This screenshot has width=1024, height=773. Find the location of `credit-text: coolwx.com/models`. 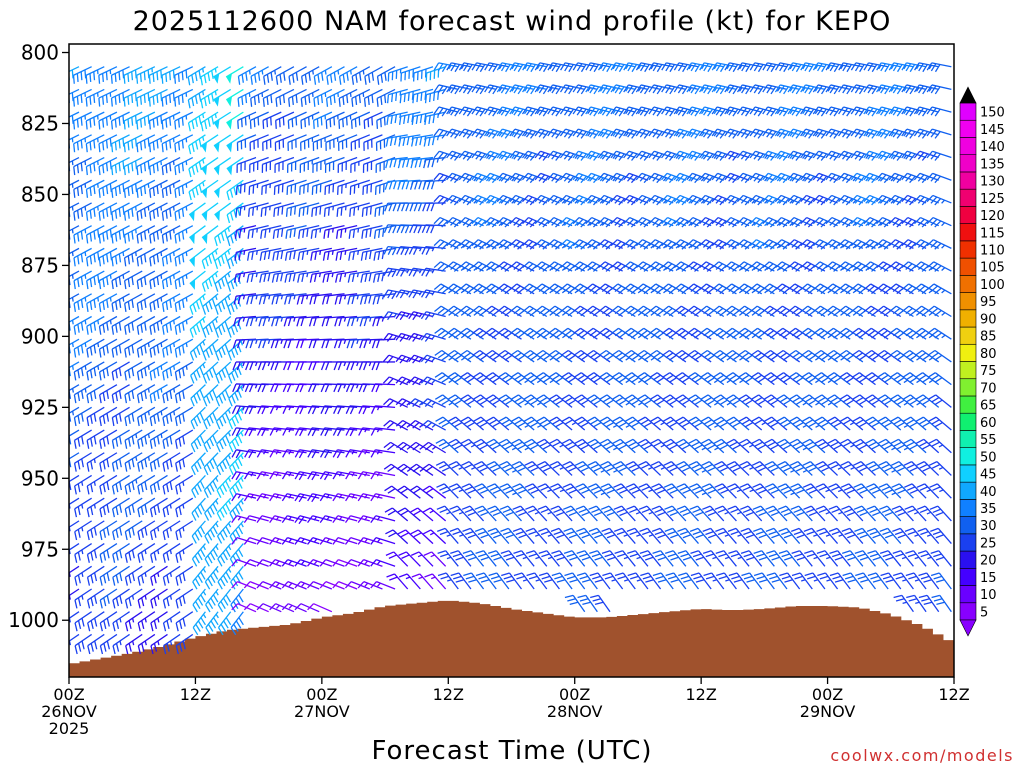

credit-text: coolwx.com/models is located at coordinates (922, 755).